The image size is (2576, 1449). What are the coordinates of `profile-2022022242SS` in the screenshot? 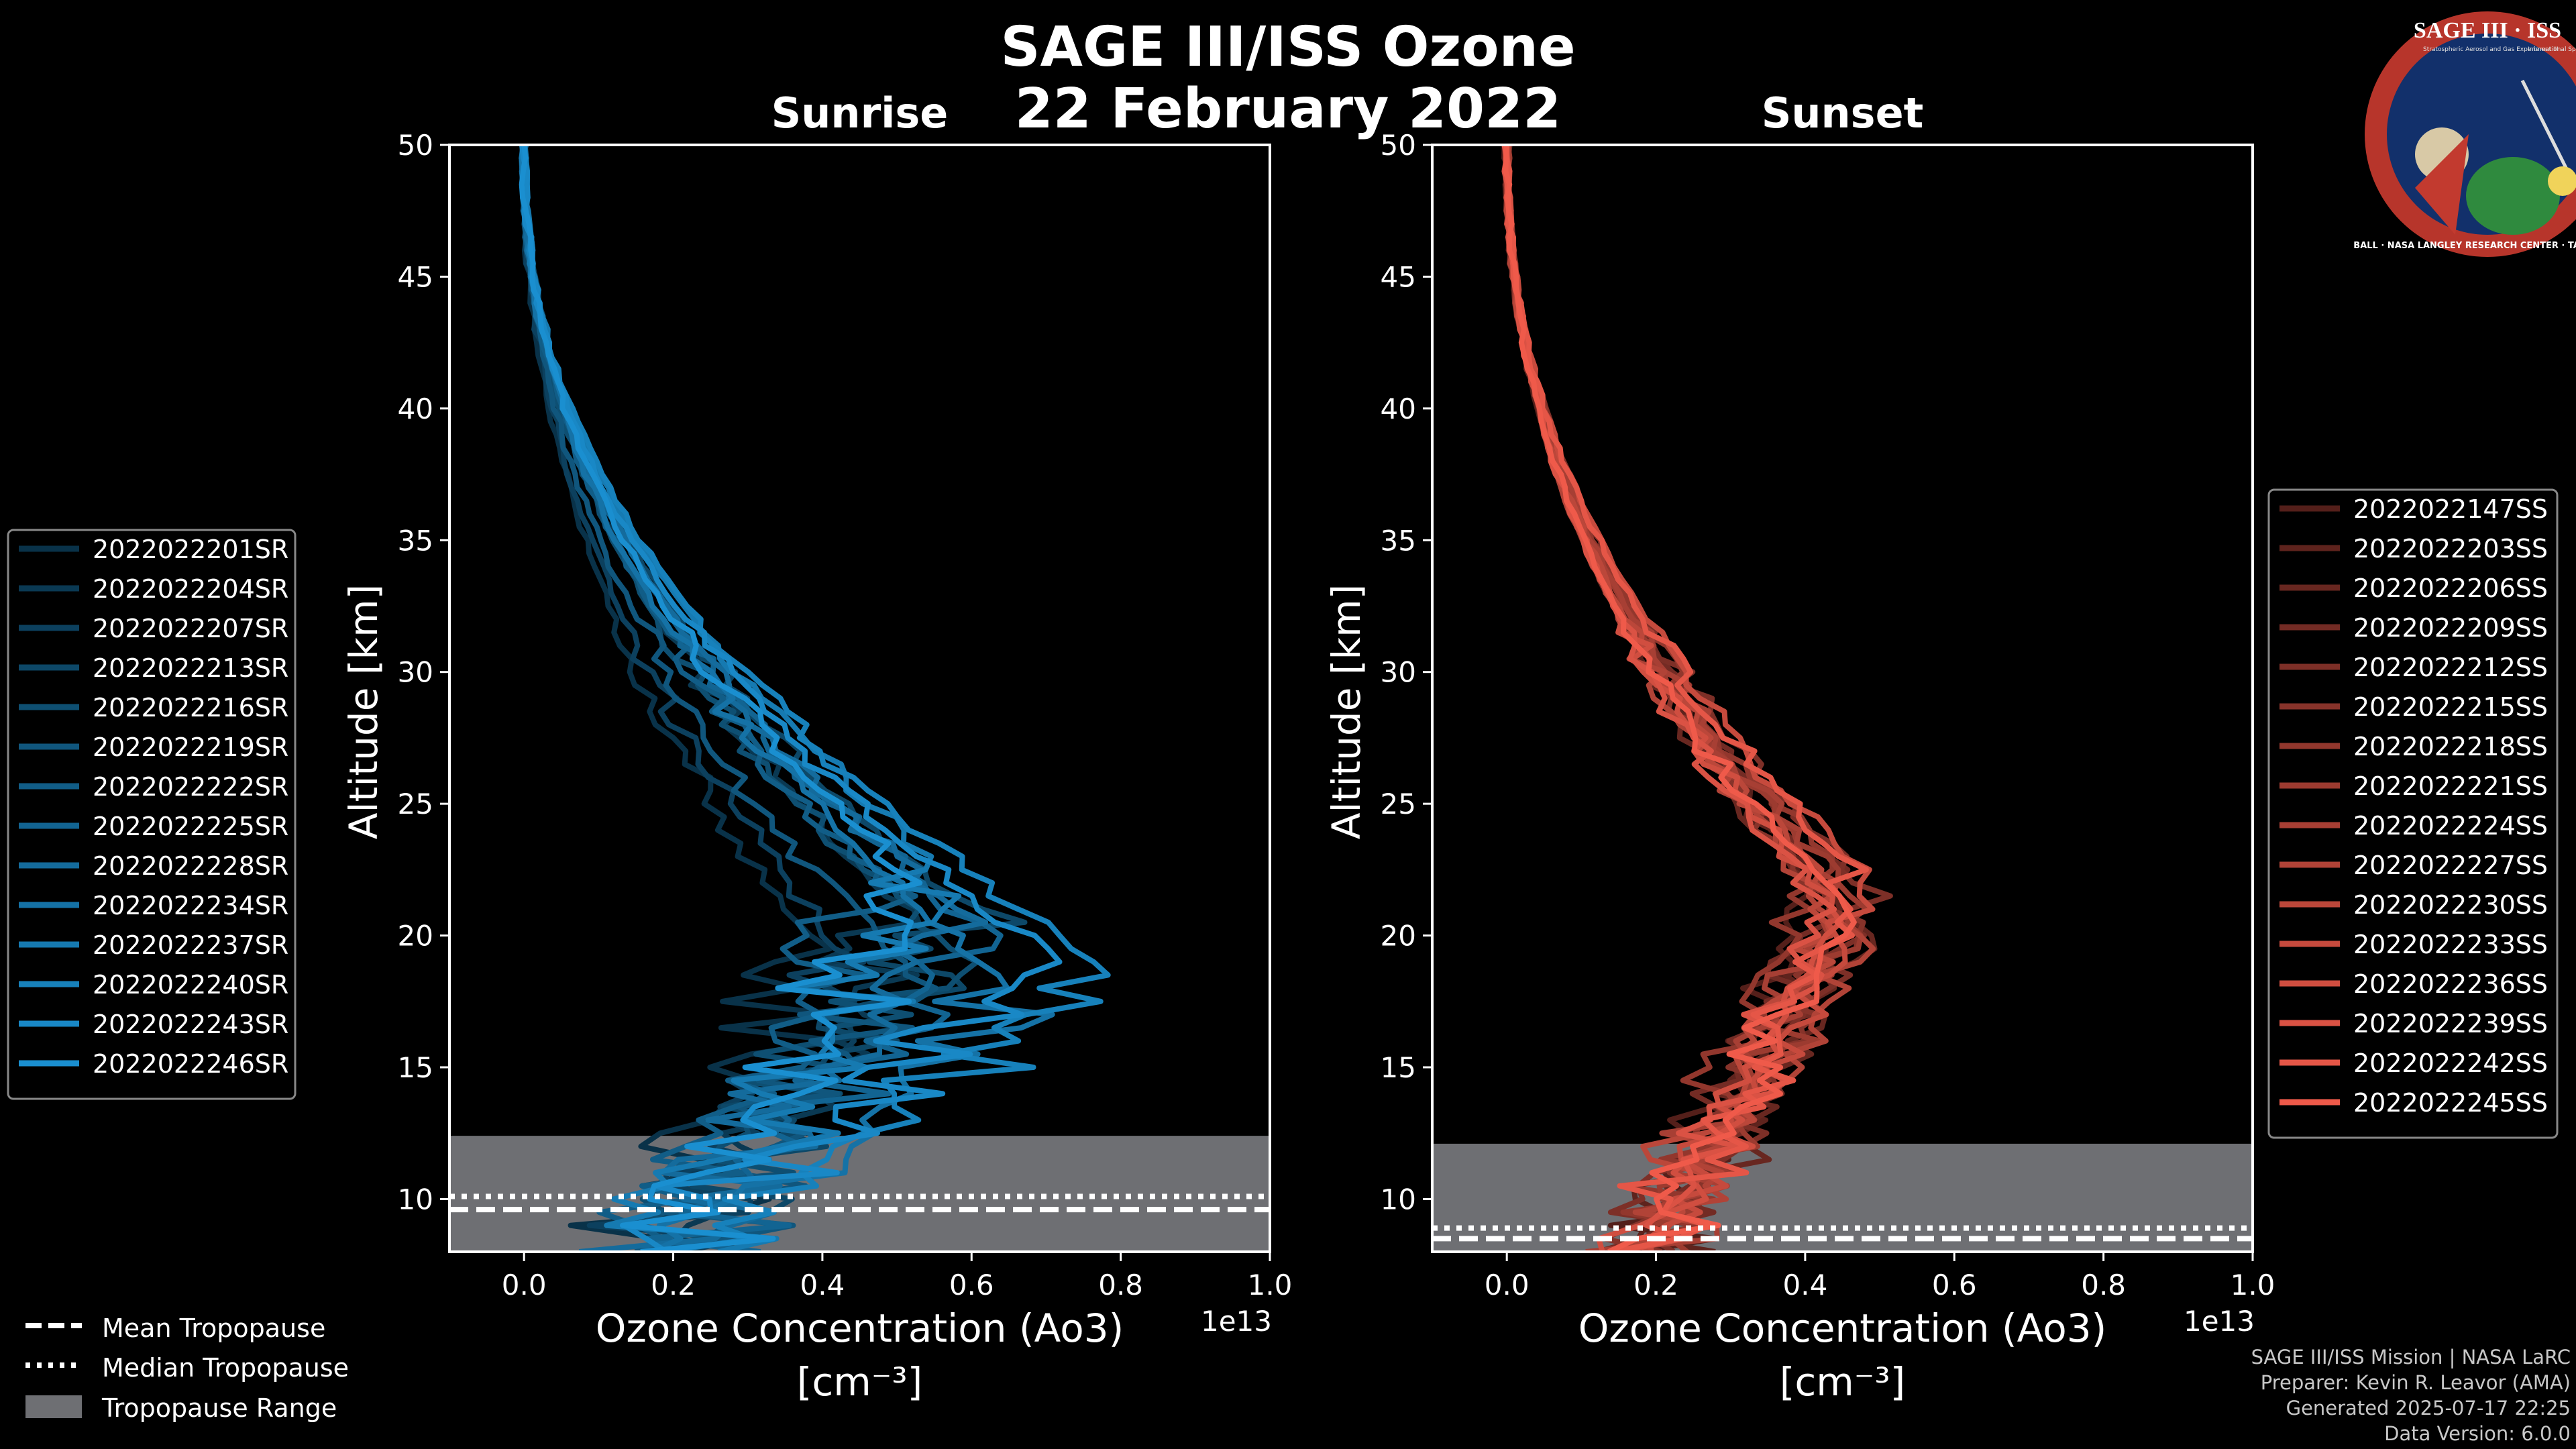 It's located at (1685, 698).